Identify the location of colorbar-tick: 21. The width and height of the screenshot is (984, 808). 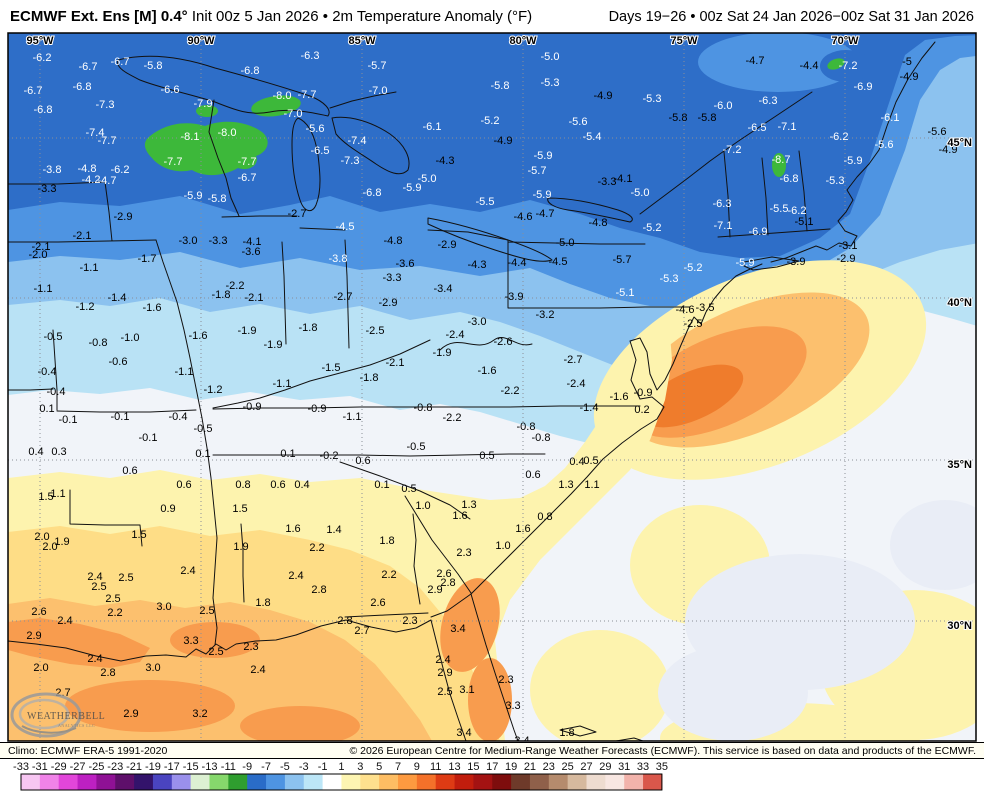
(530, 767).